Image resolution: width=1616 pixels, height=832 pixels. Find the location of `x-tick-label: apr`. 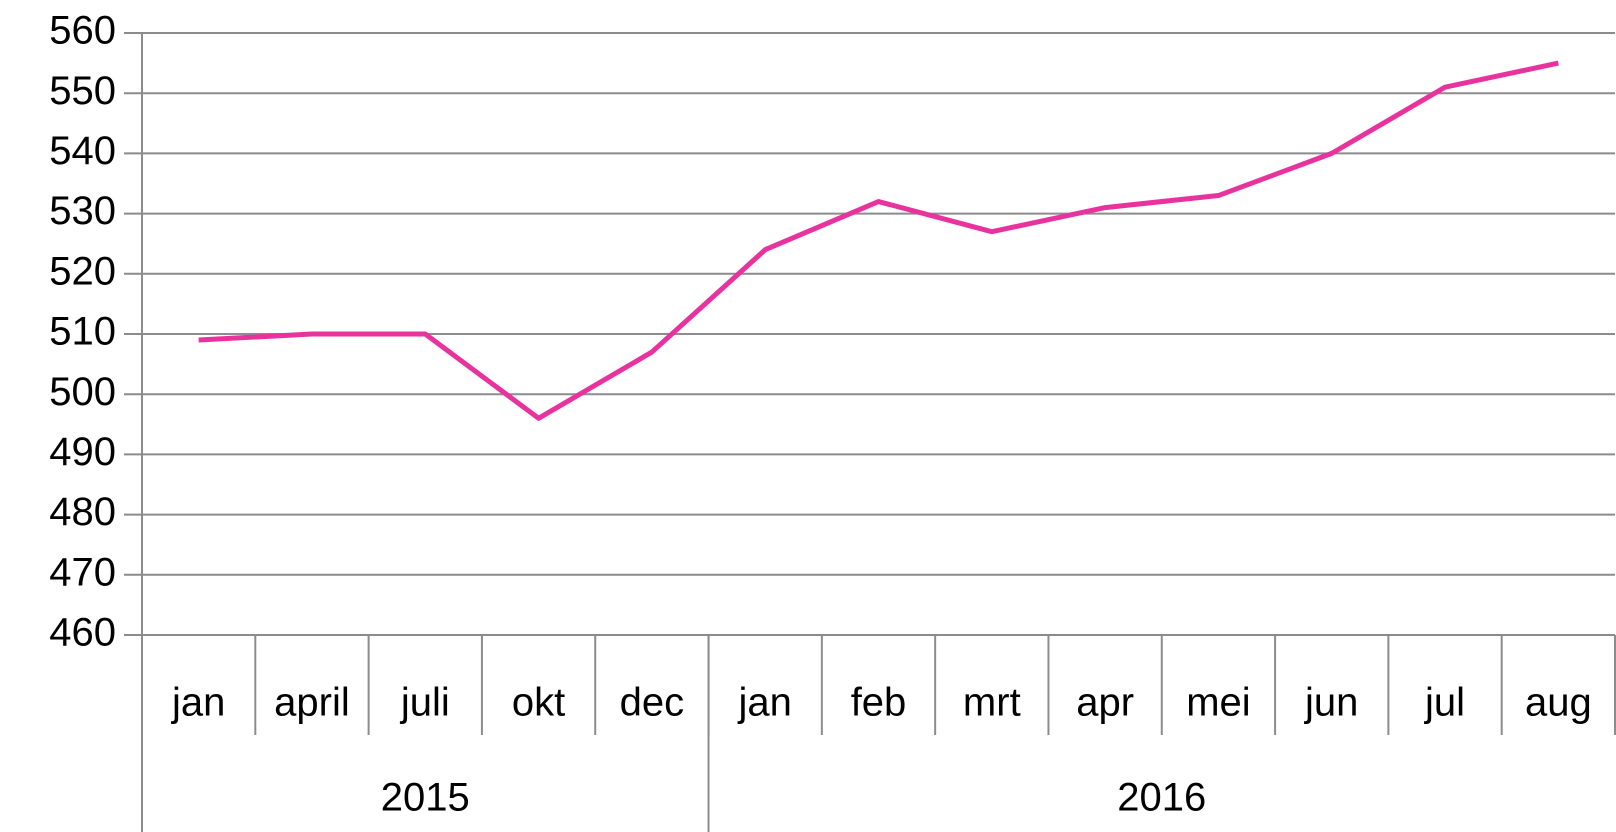

x-tick-label: apr is located at coordinates (1105, 703).